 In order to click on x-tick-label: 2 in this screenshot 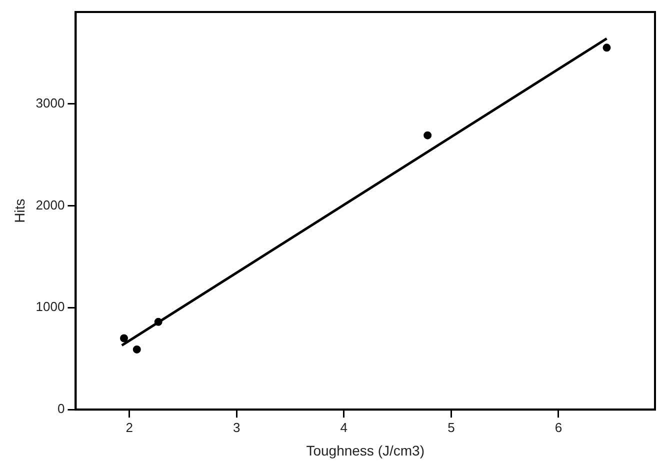, I will do `click(129, 427)`.